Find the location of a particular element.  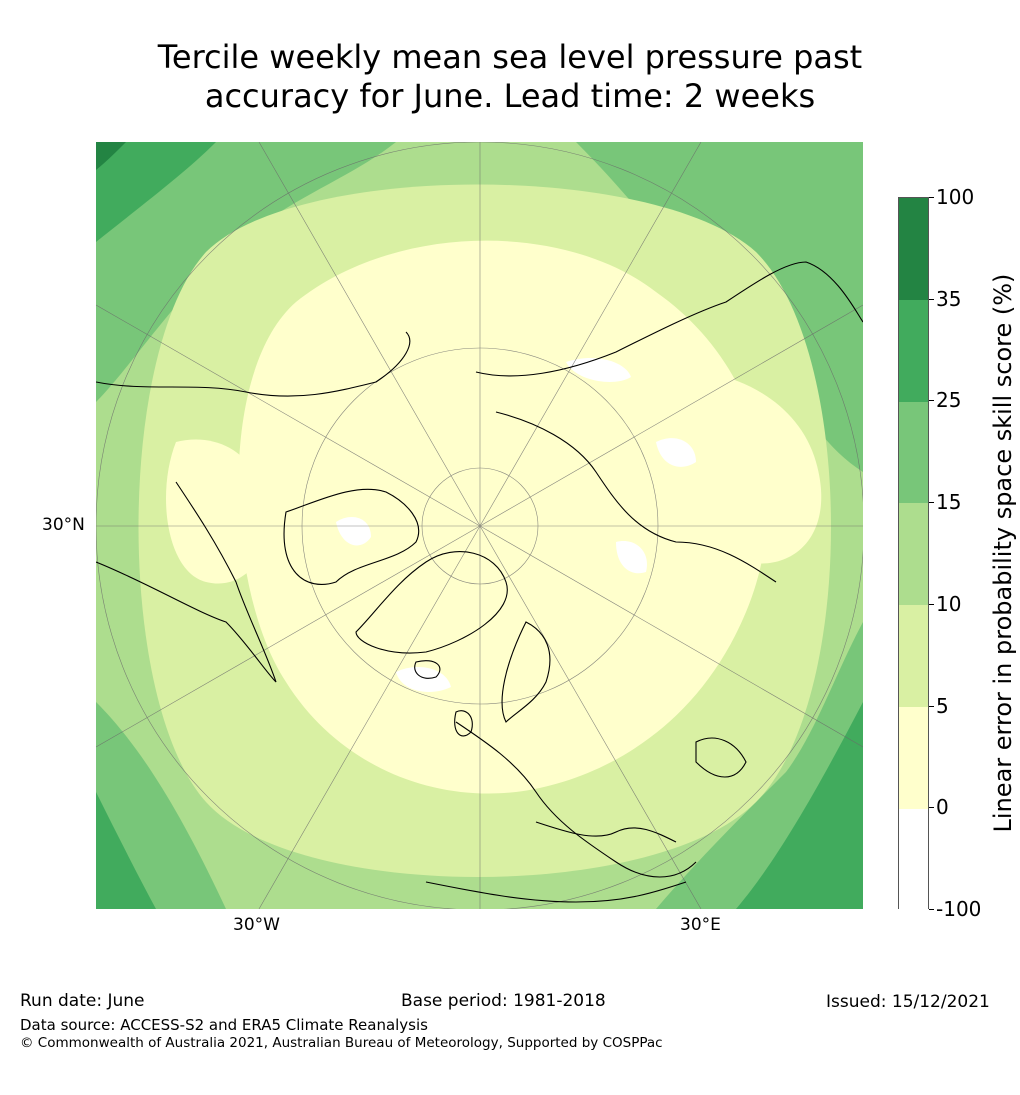

coastline-caspian-region is located at coordinates (721, 757).